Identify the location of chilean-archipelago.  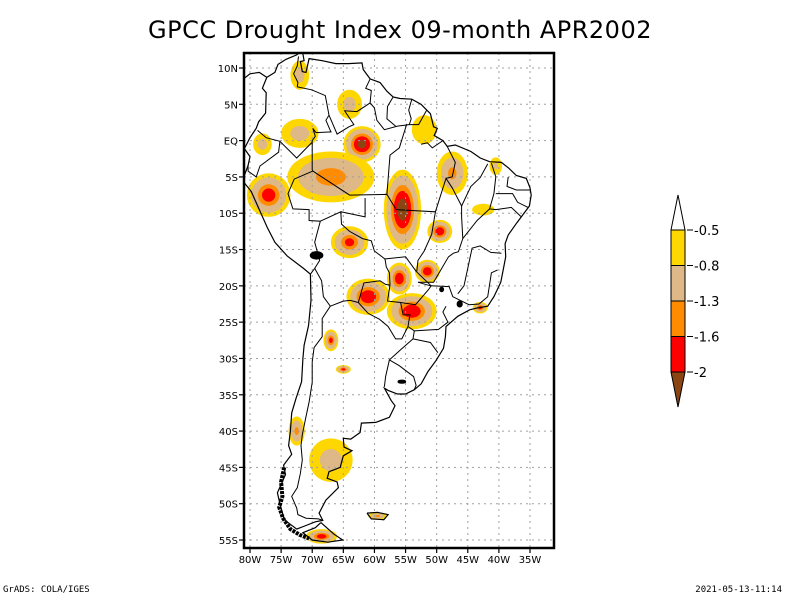
(293, 503).